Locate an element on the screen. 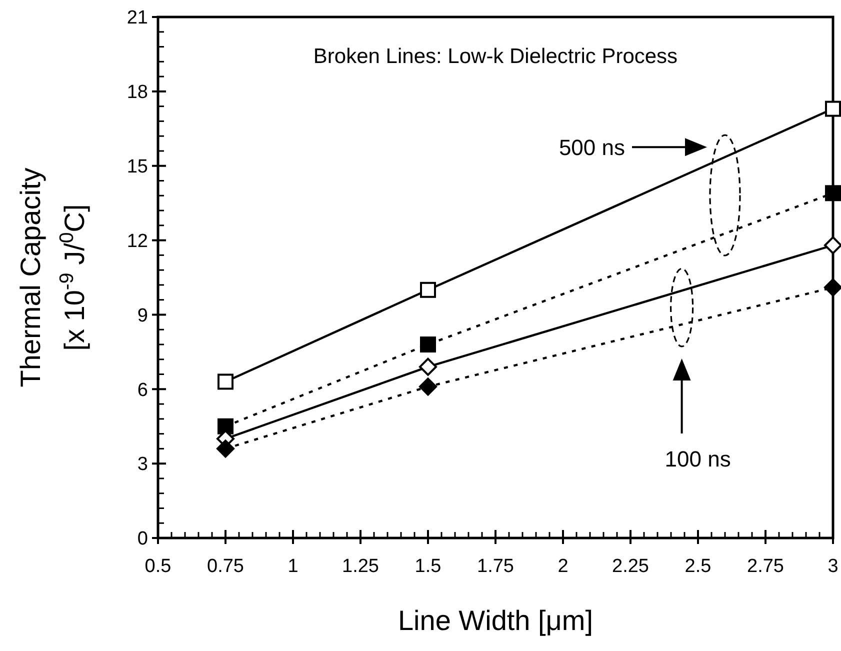 This screenshot has height=651, width=841. y-tick-label: 12 is located at coordinates (137, 241).